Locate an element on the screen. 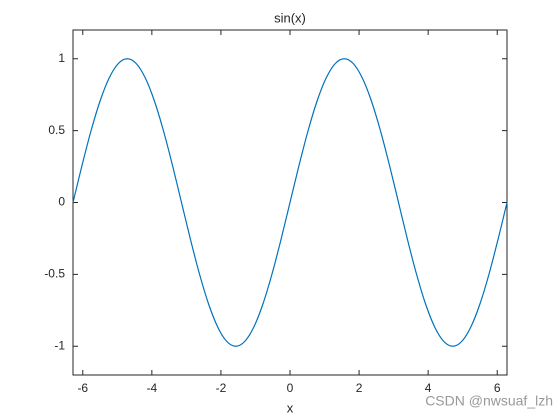 The width and height of the screenshot is (560, 420). x-tick-label: 4 is located at coordinates (428, 388).